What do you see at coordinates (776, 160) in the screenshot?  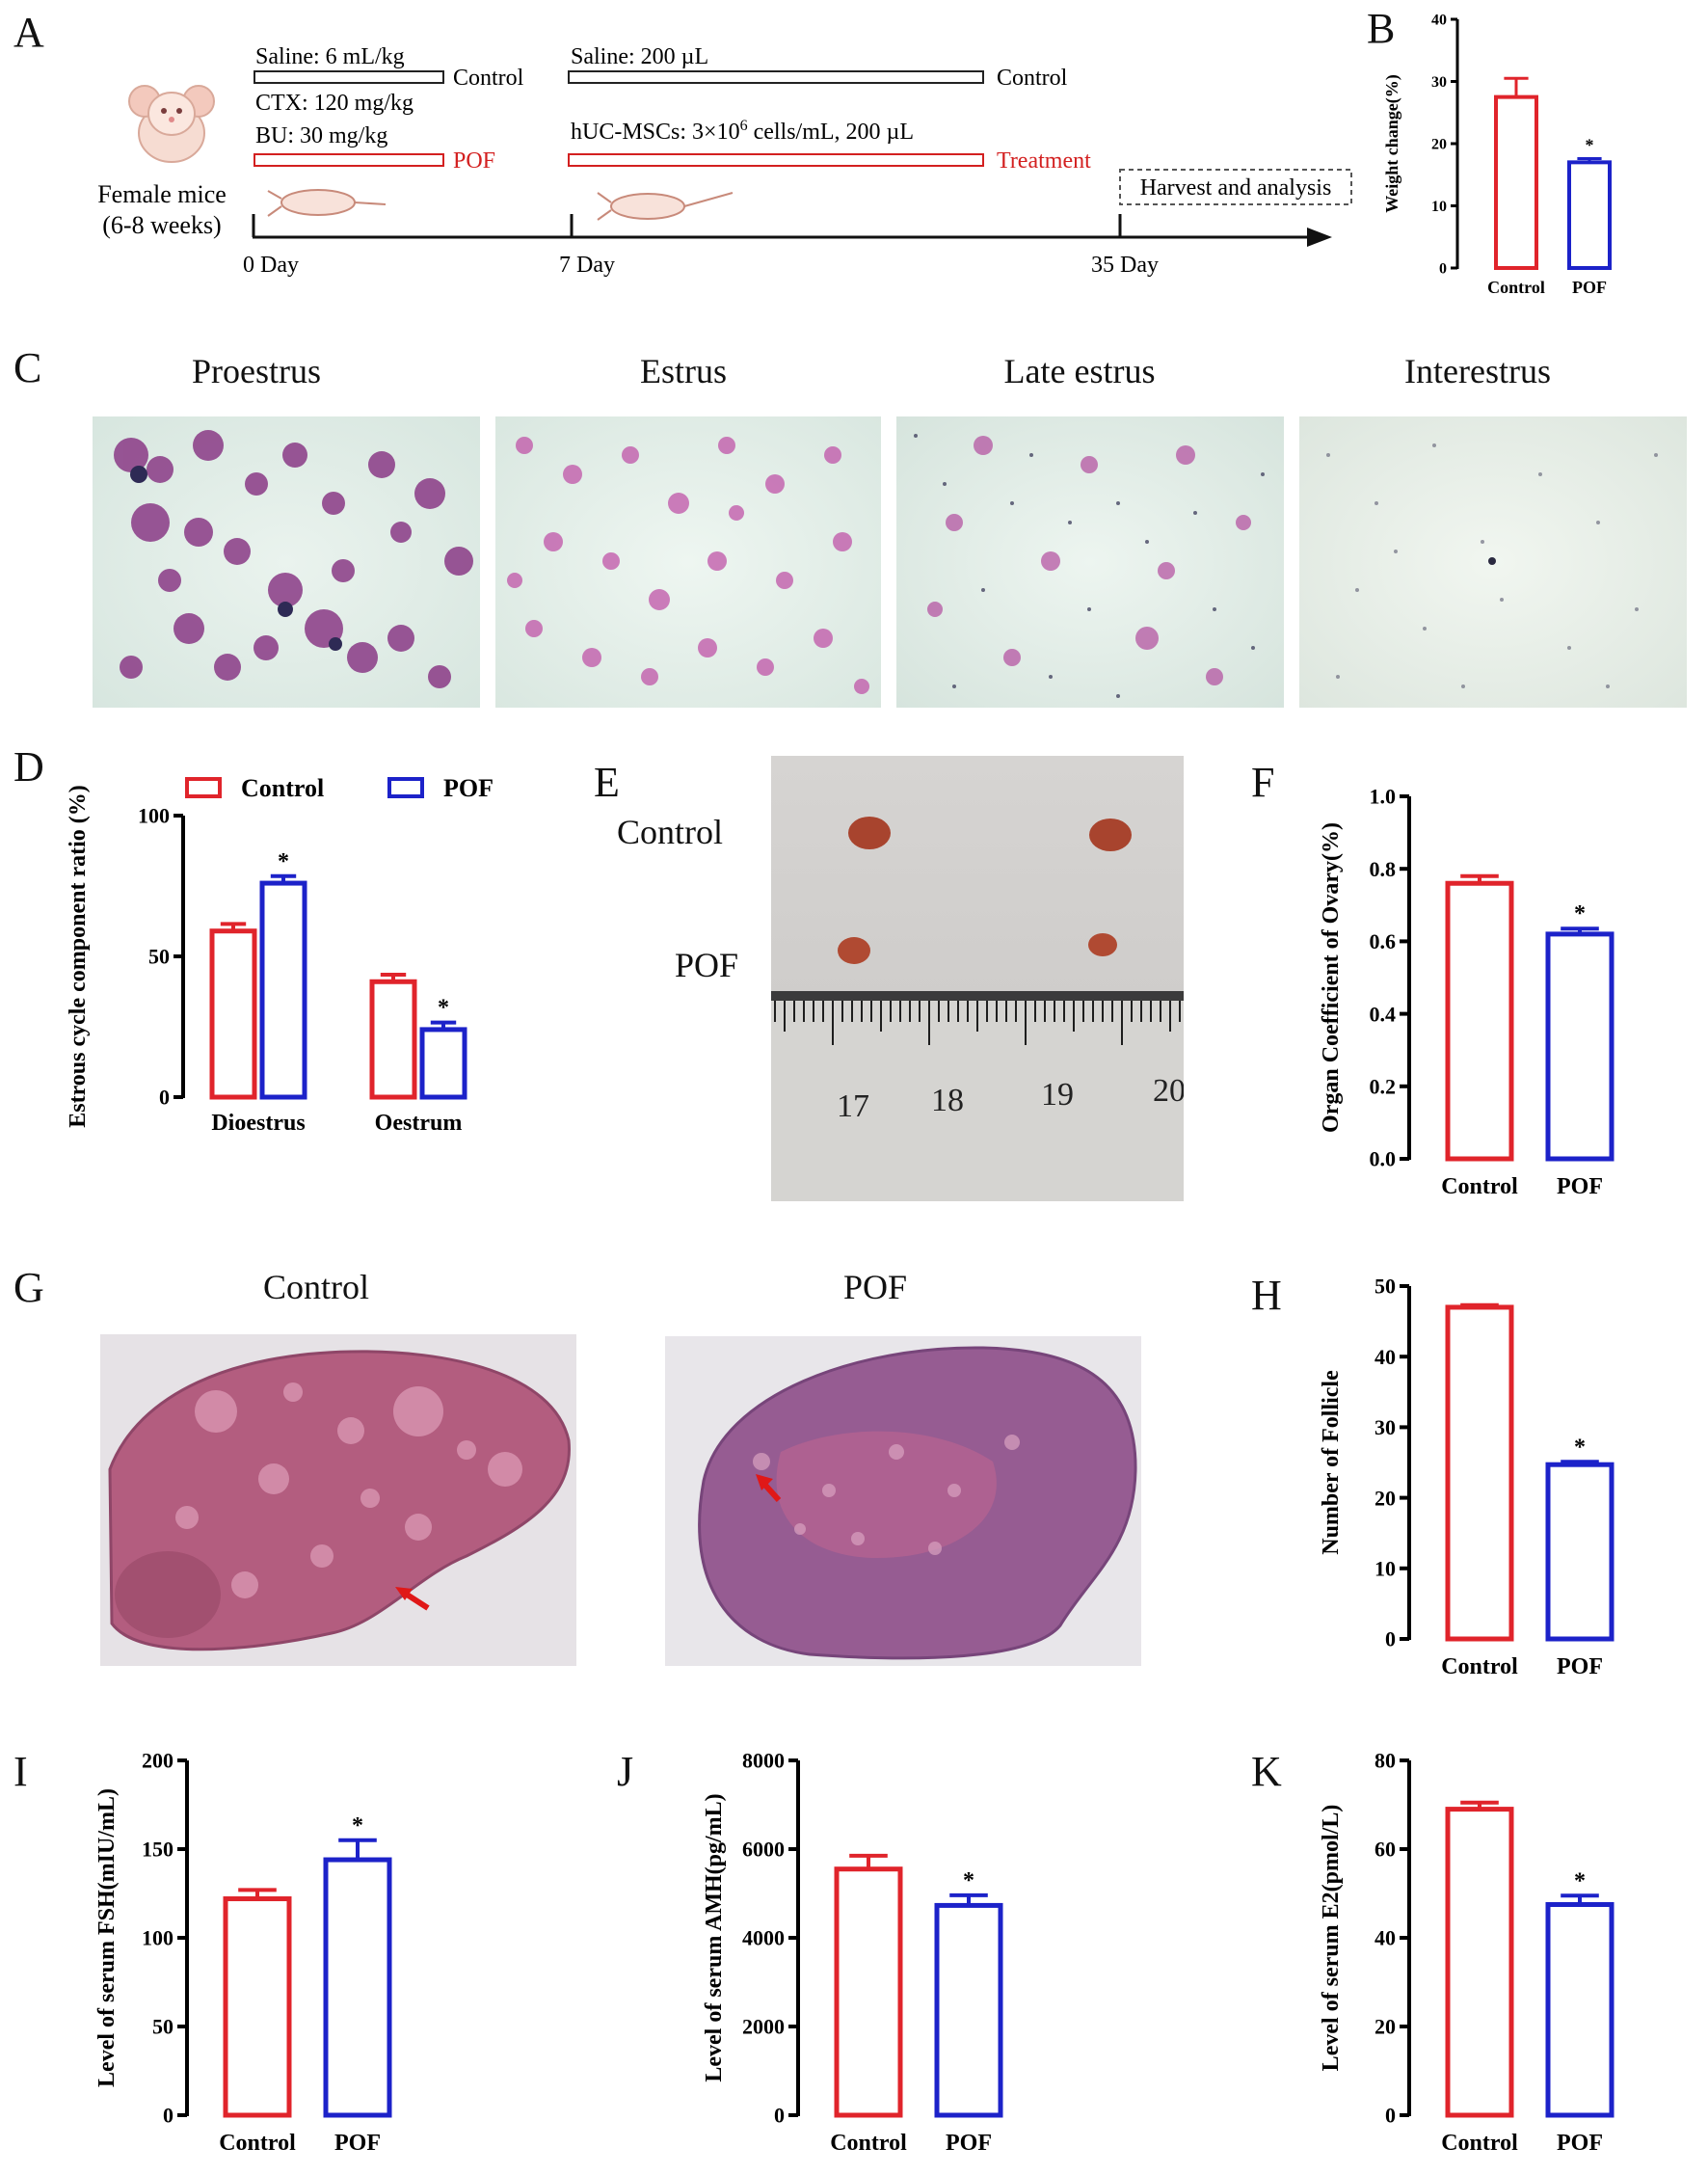 I see `treatment-bar` at bounding box center [776, 160].